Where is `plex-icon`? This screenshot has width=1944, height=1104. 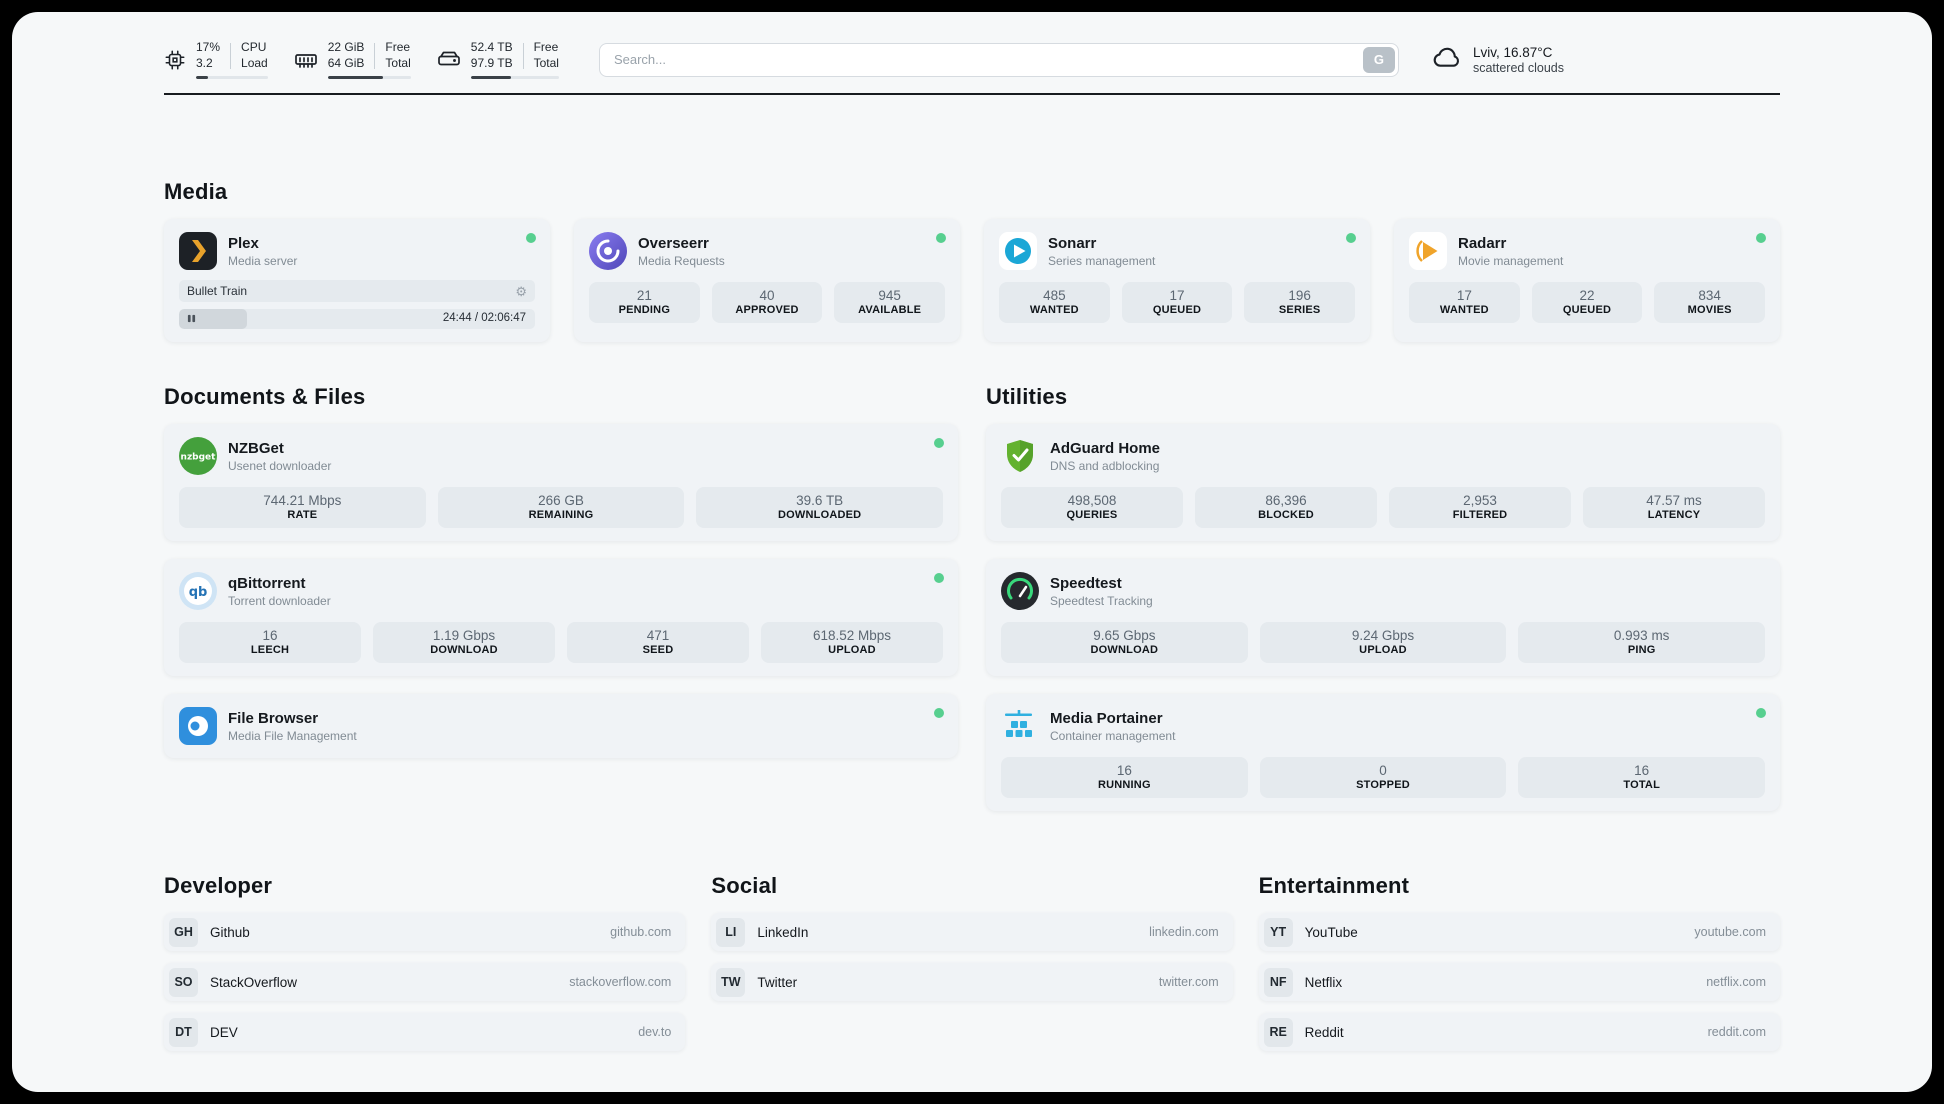 plex-icon is located at coordinates (198, 251).